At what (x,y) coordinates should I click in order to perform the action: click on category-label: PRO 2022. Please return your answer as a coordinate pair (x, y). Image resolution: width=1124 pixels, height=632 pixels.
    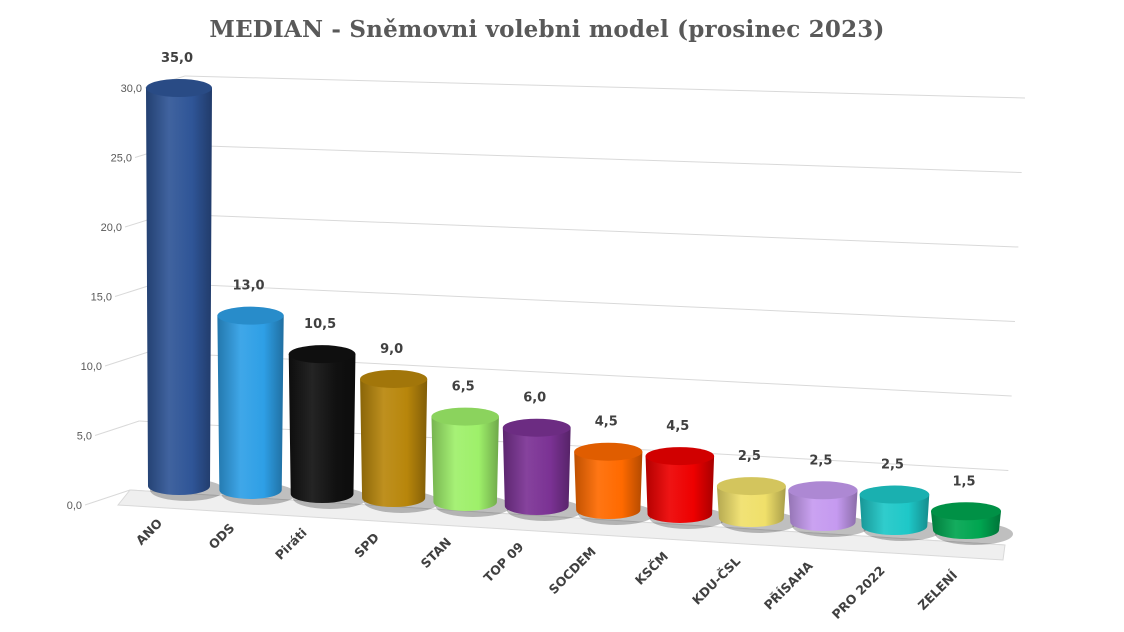
    Looking at the image, I should click on (858, 592).